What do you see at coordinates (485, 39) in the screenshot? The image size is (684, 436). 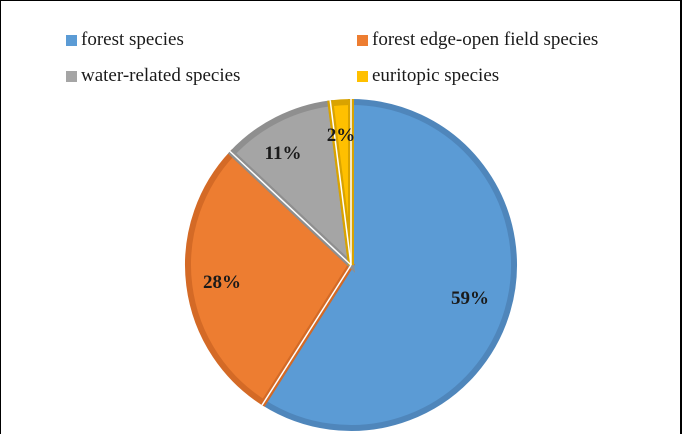 I see `legend-label: forest edge-open field species` at bounding box center [485, 39].